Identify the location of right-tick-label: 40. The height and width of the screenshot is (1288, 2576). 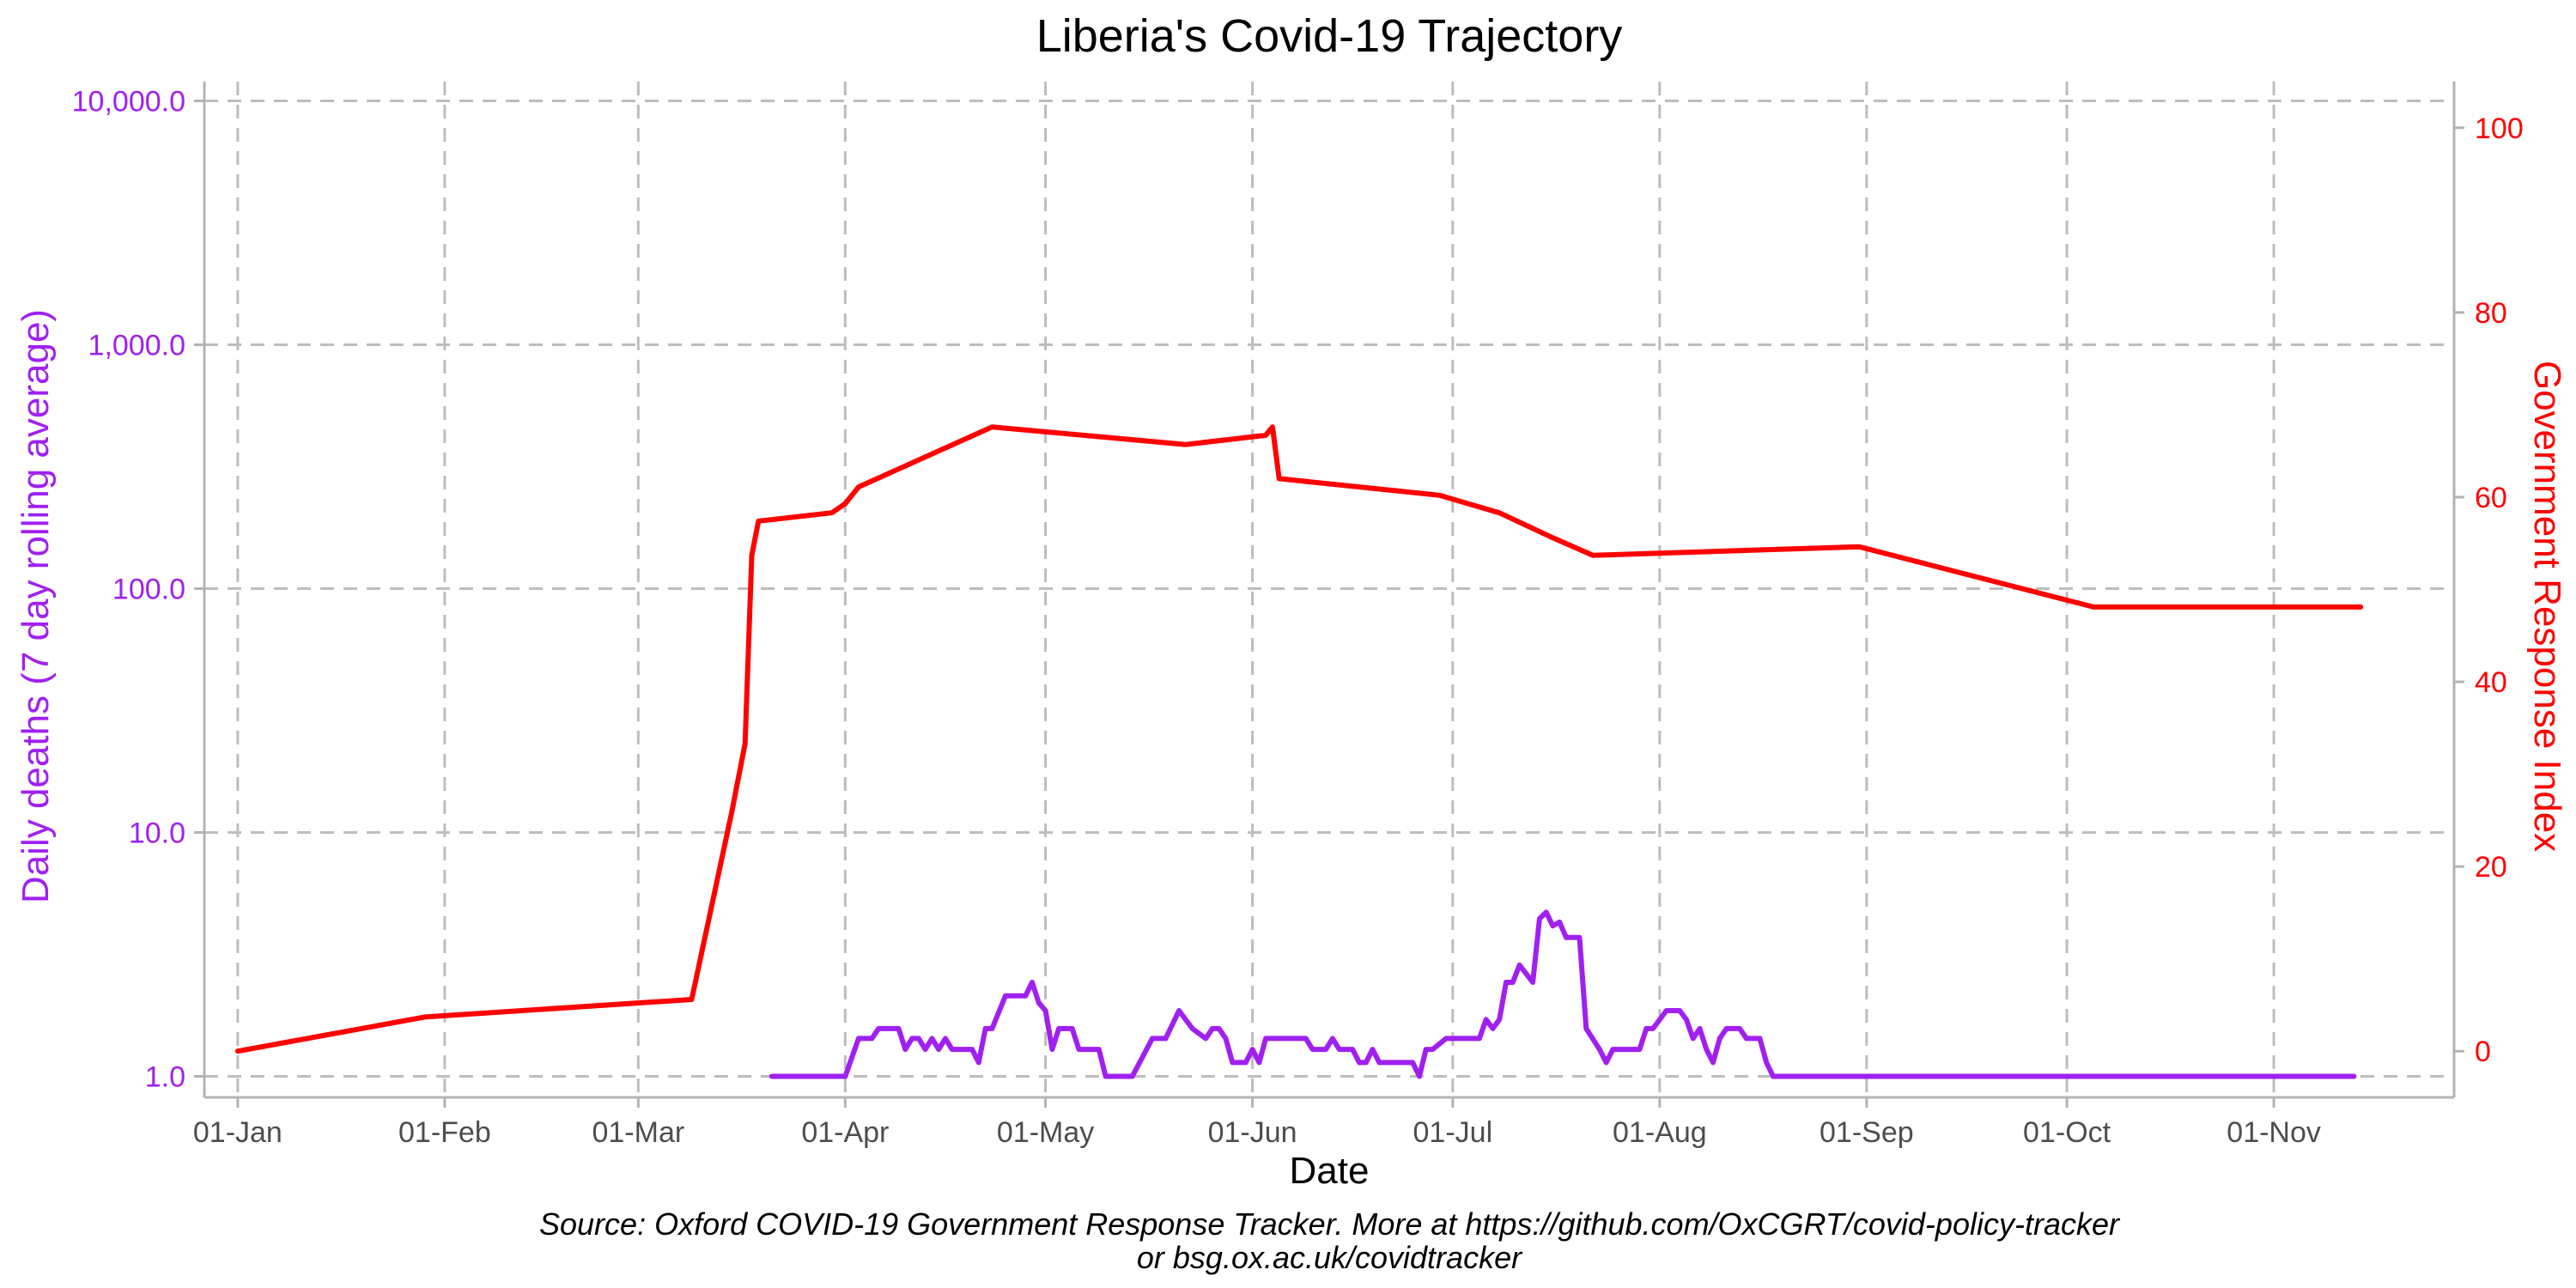
(2491, 682).